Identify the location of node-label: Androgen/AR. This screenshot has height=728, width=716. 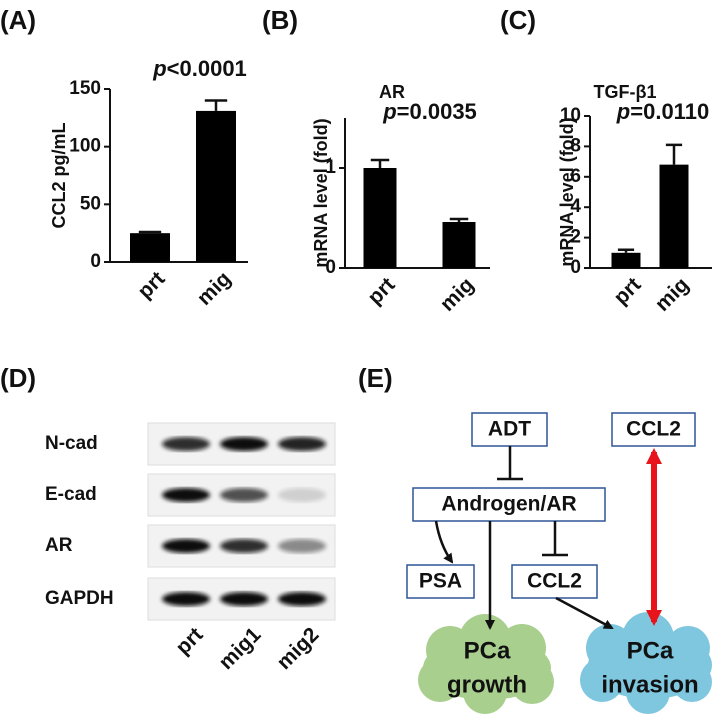
(508, 504).